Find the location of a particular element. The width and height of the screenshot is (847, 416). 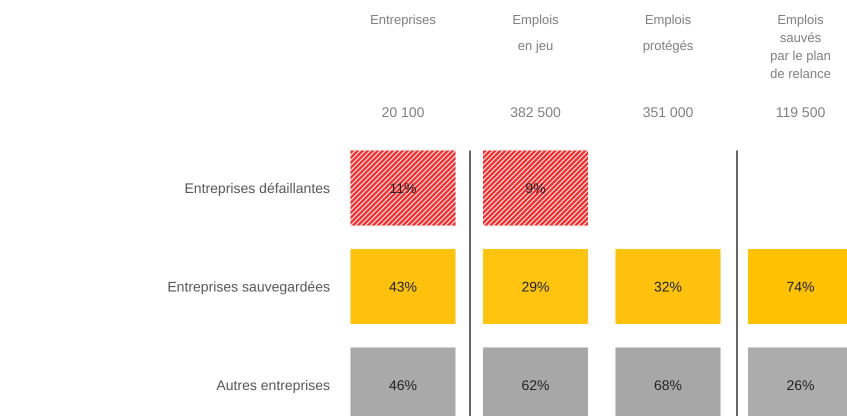

data-label: 32% is located at coordinates (668, 286).